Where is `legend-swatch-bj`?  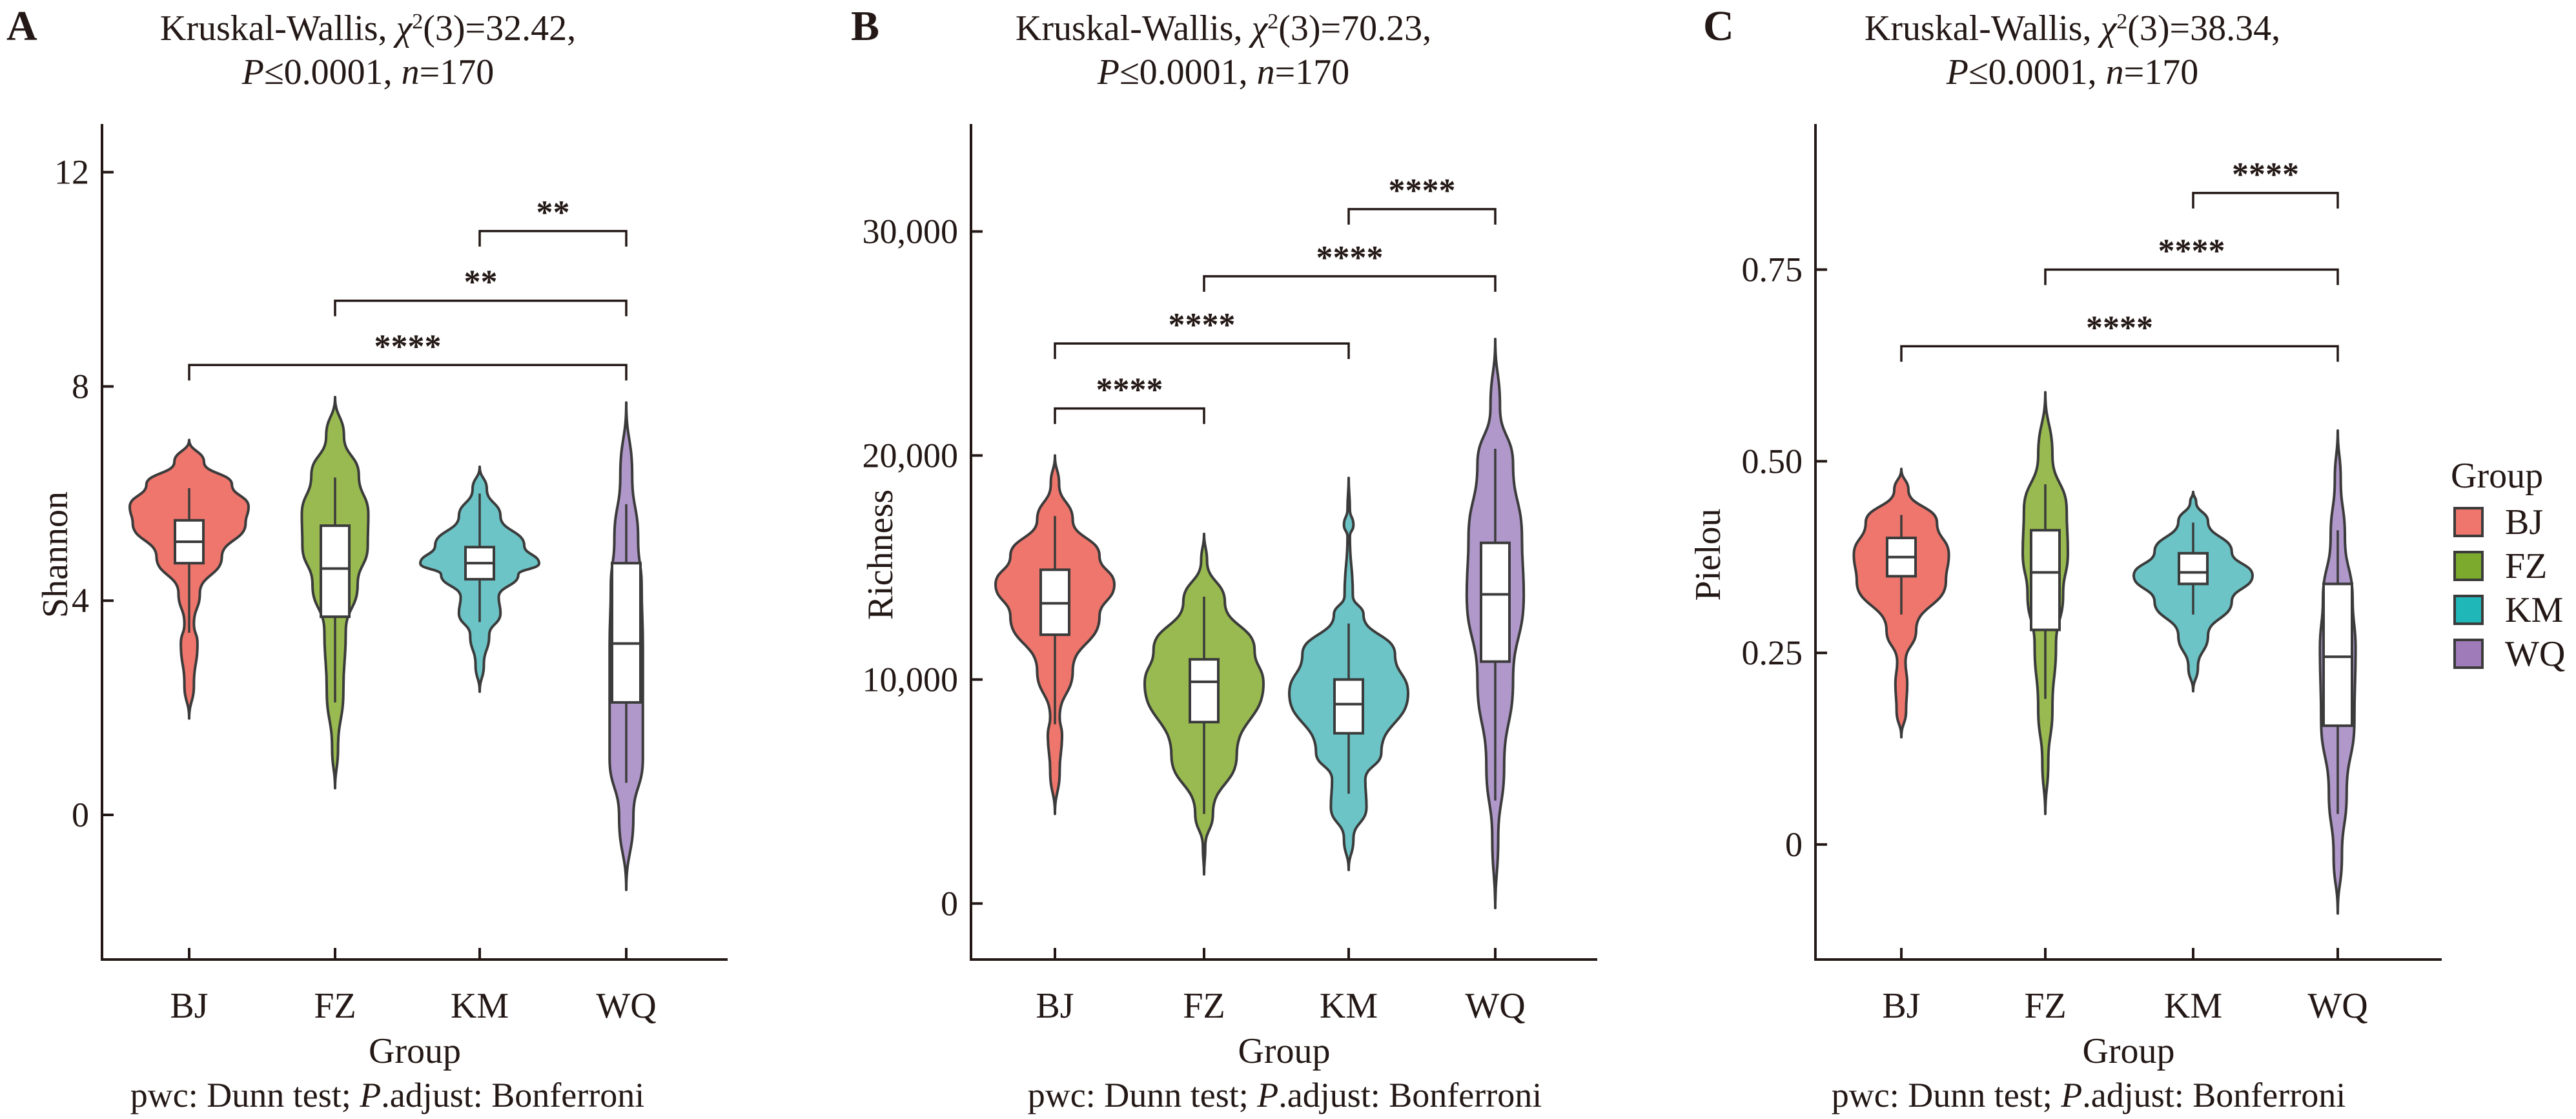
legend-swatch-bj is located at coordinates (2468, 522).